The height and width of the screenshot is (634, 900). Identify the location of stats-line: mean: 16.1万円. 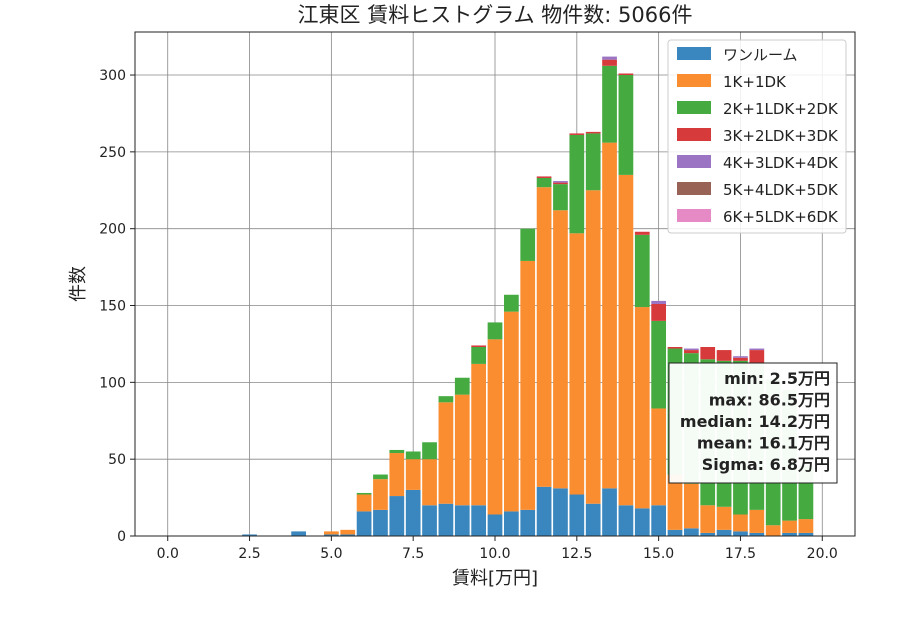
(763, 443).